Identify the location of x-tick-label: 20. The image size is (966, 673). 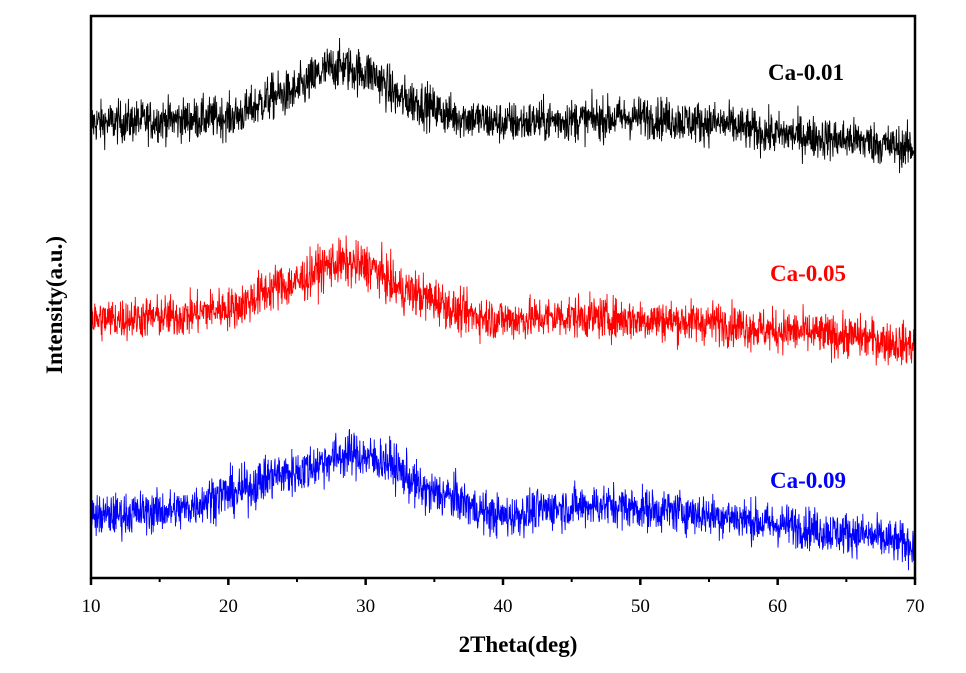
(228, 606).